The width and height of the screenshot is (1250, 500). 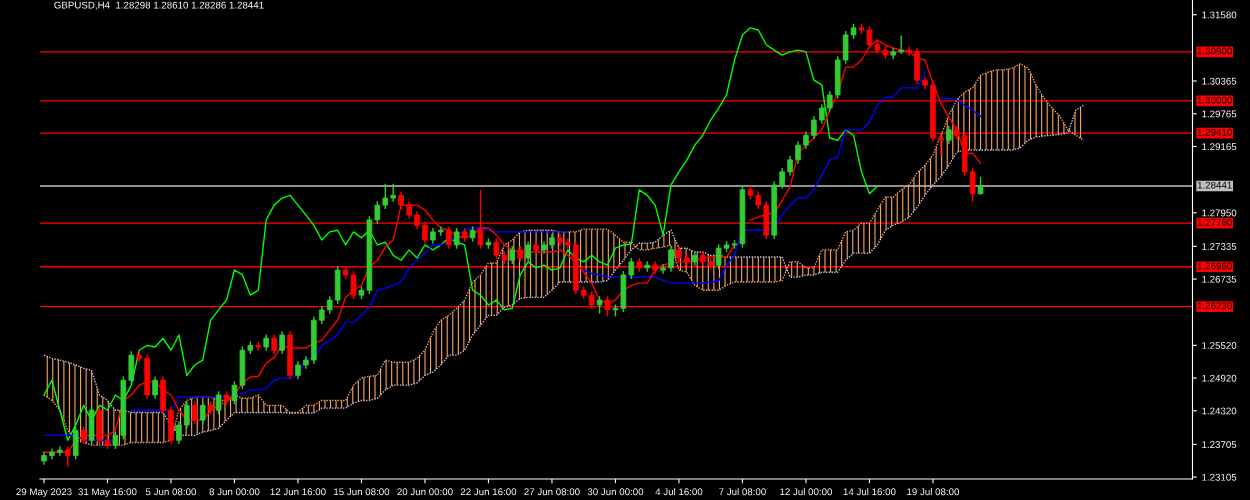 What do you see at coordinates (234, 492) in the screenshot?
I see `x-tick-label: 8 Jun 00:00` at bounding box center [234, 492].